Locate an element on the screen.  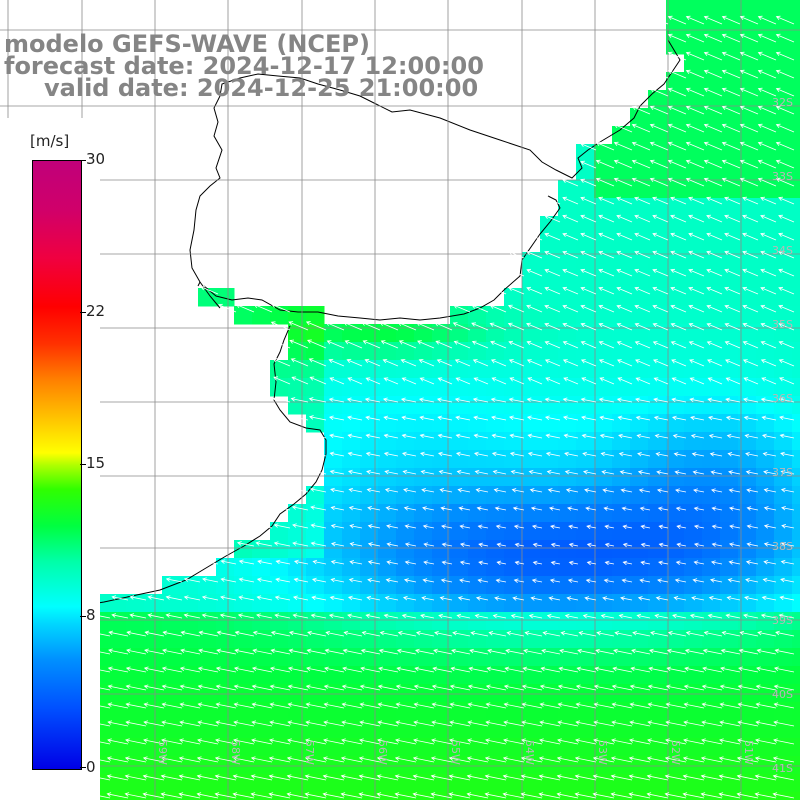
longitude-label: 56W is located at coordinates (382, 752).